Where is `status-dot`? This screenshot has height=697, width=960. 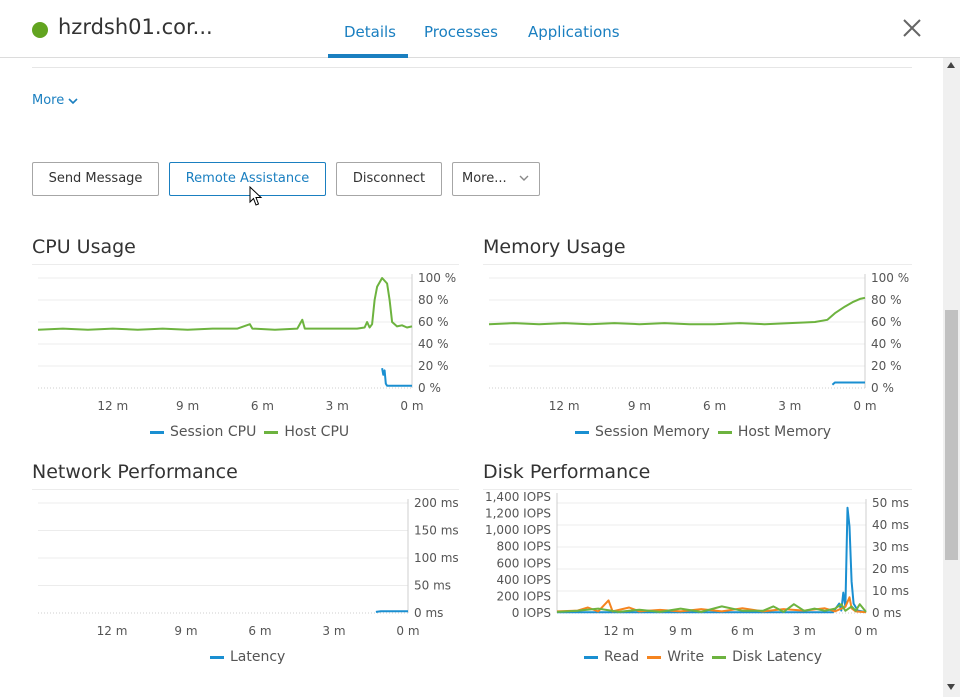 status-dot is located at coordinates (40, 30).